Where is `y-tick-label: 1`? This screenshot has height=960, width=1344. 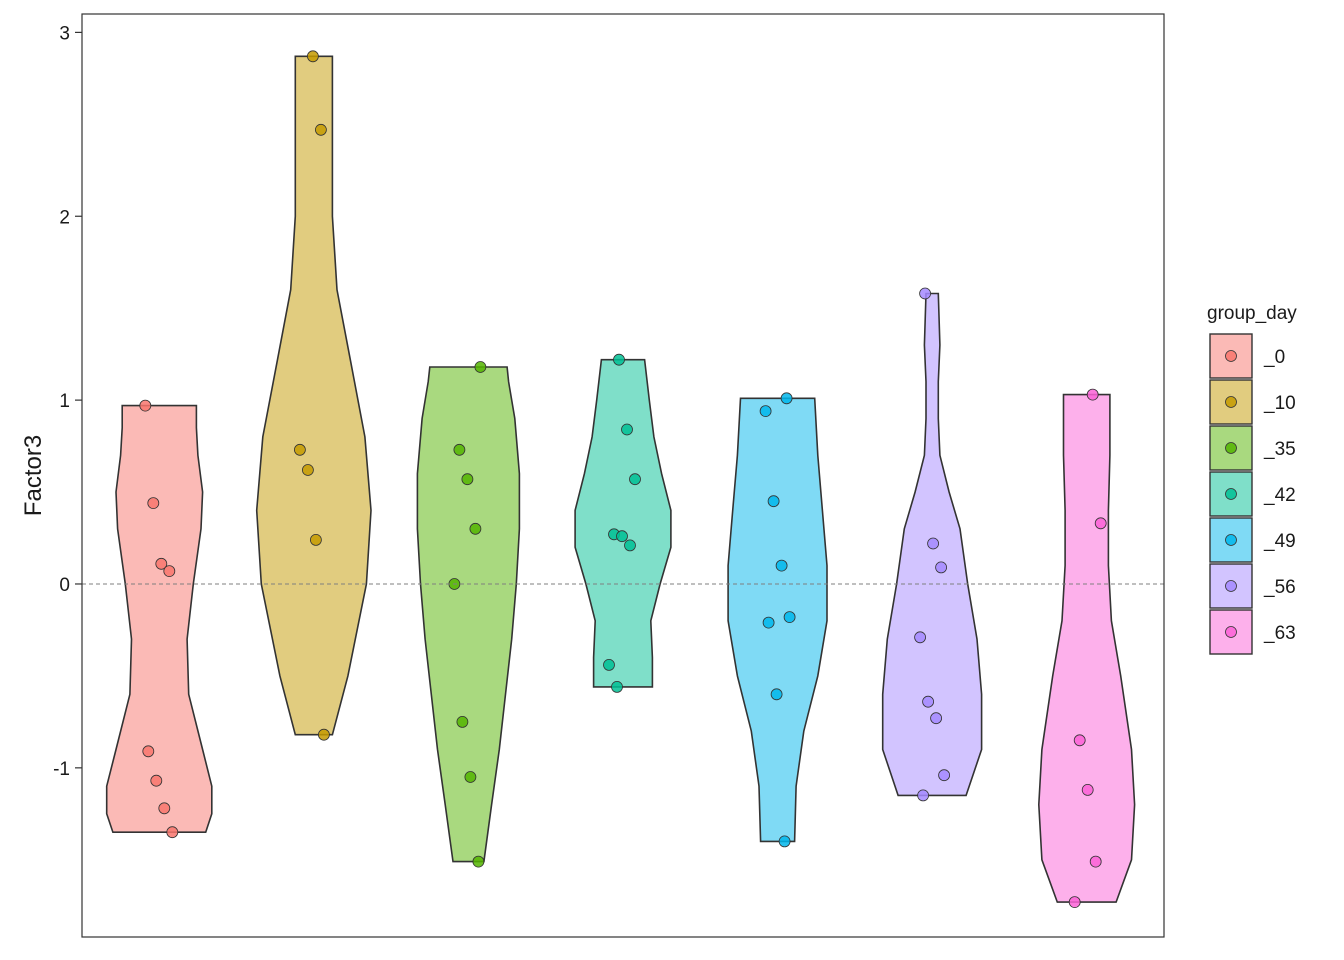
y-tick-label: 1 is located at coordinates (64, 401).